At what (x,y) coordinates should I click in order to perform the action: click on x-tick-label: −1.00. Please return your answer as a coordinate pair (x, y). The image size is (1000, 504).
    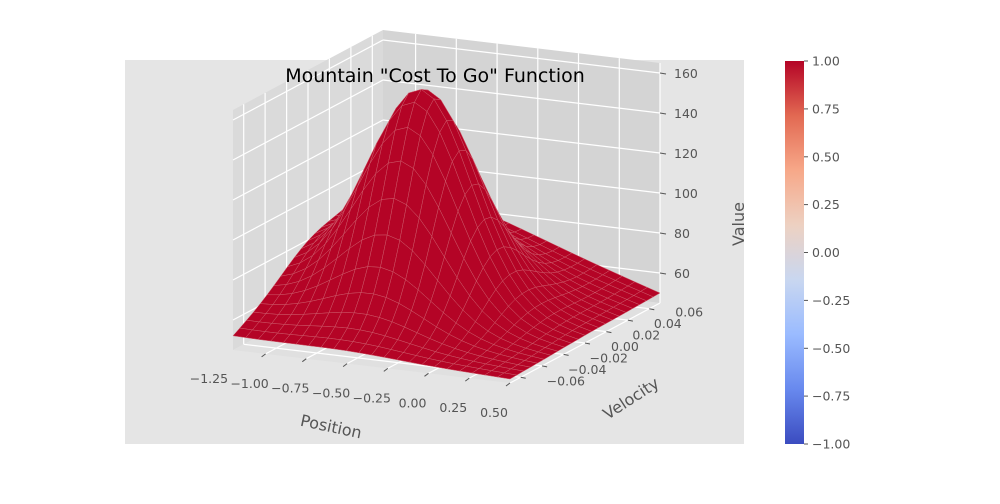
    Looking at the image, I should click on (249, 383).